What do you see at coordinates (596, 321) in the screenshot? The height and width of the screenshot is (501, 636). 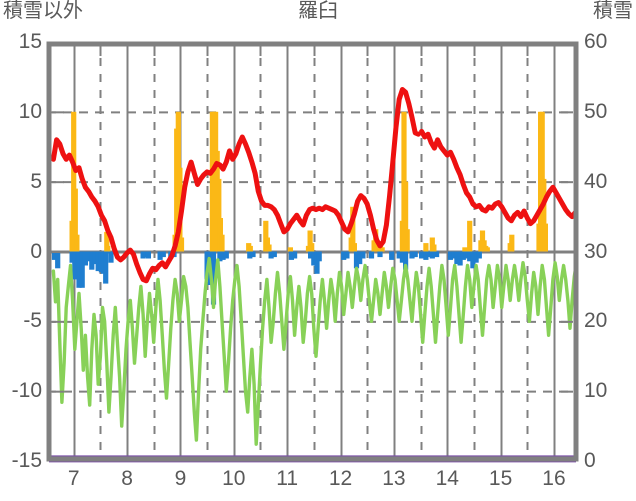 I see `y-axis-tick-label-right: 20` at bounding box center [596, 321].